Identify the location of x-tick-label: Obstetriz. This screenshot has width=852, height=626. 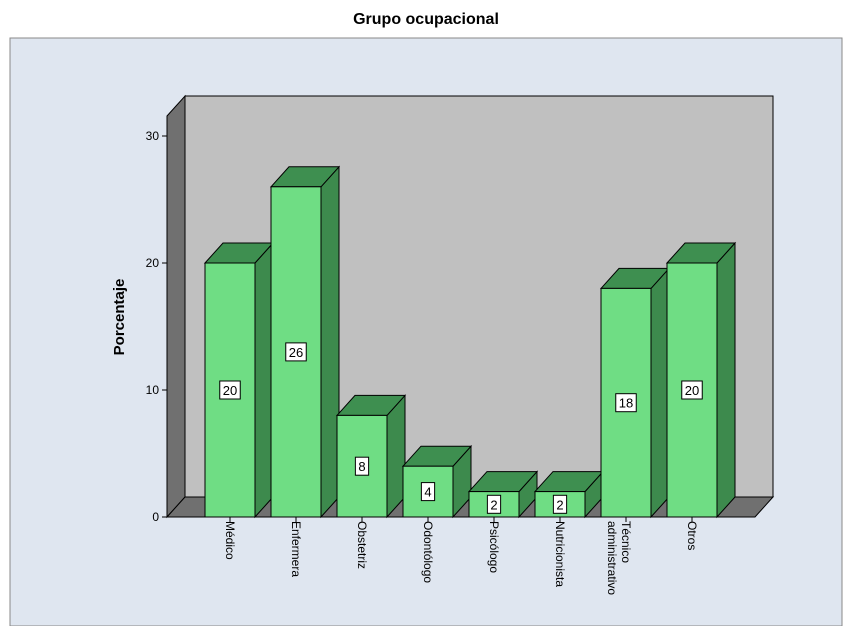
(362, 545).